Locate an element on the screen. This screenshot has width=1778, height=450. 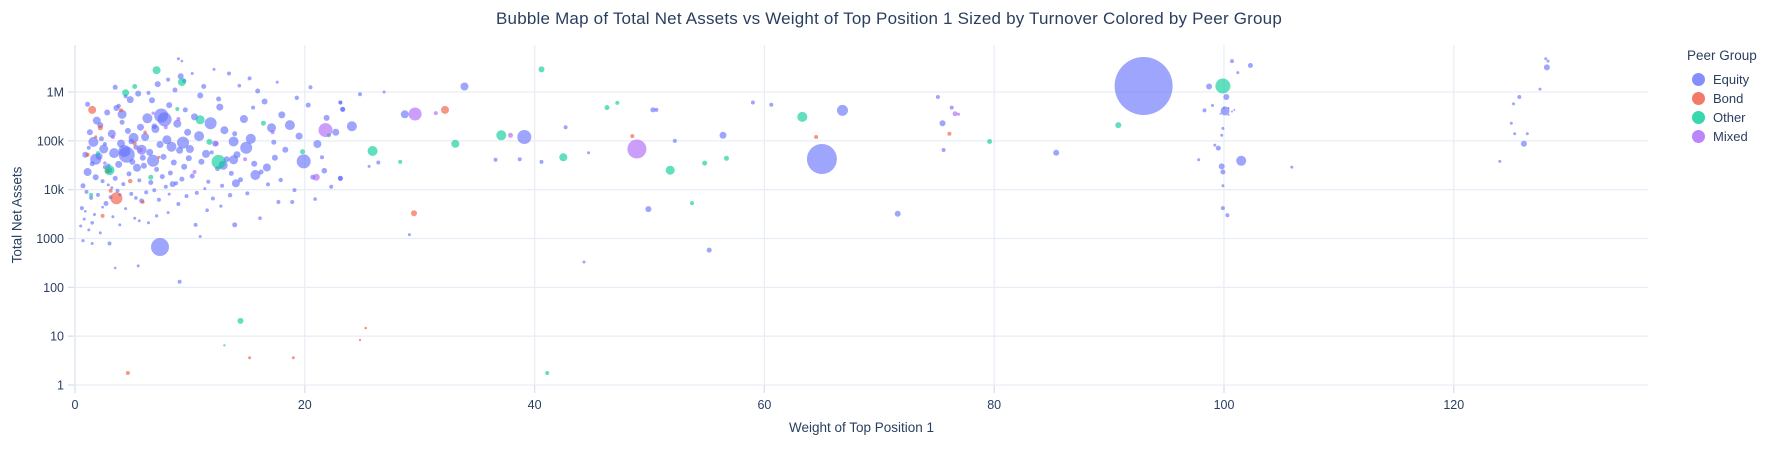
legend-item-bond: Bond is located at coordinates (1722, 98).